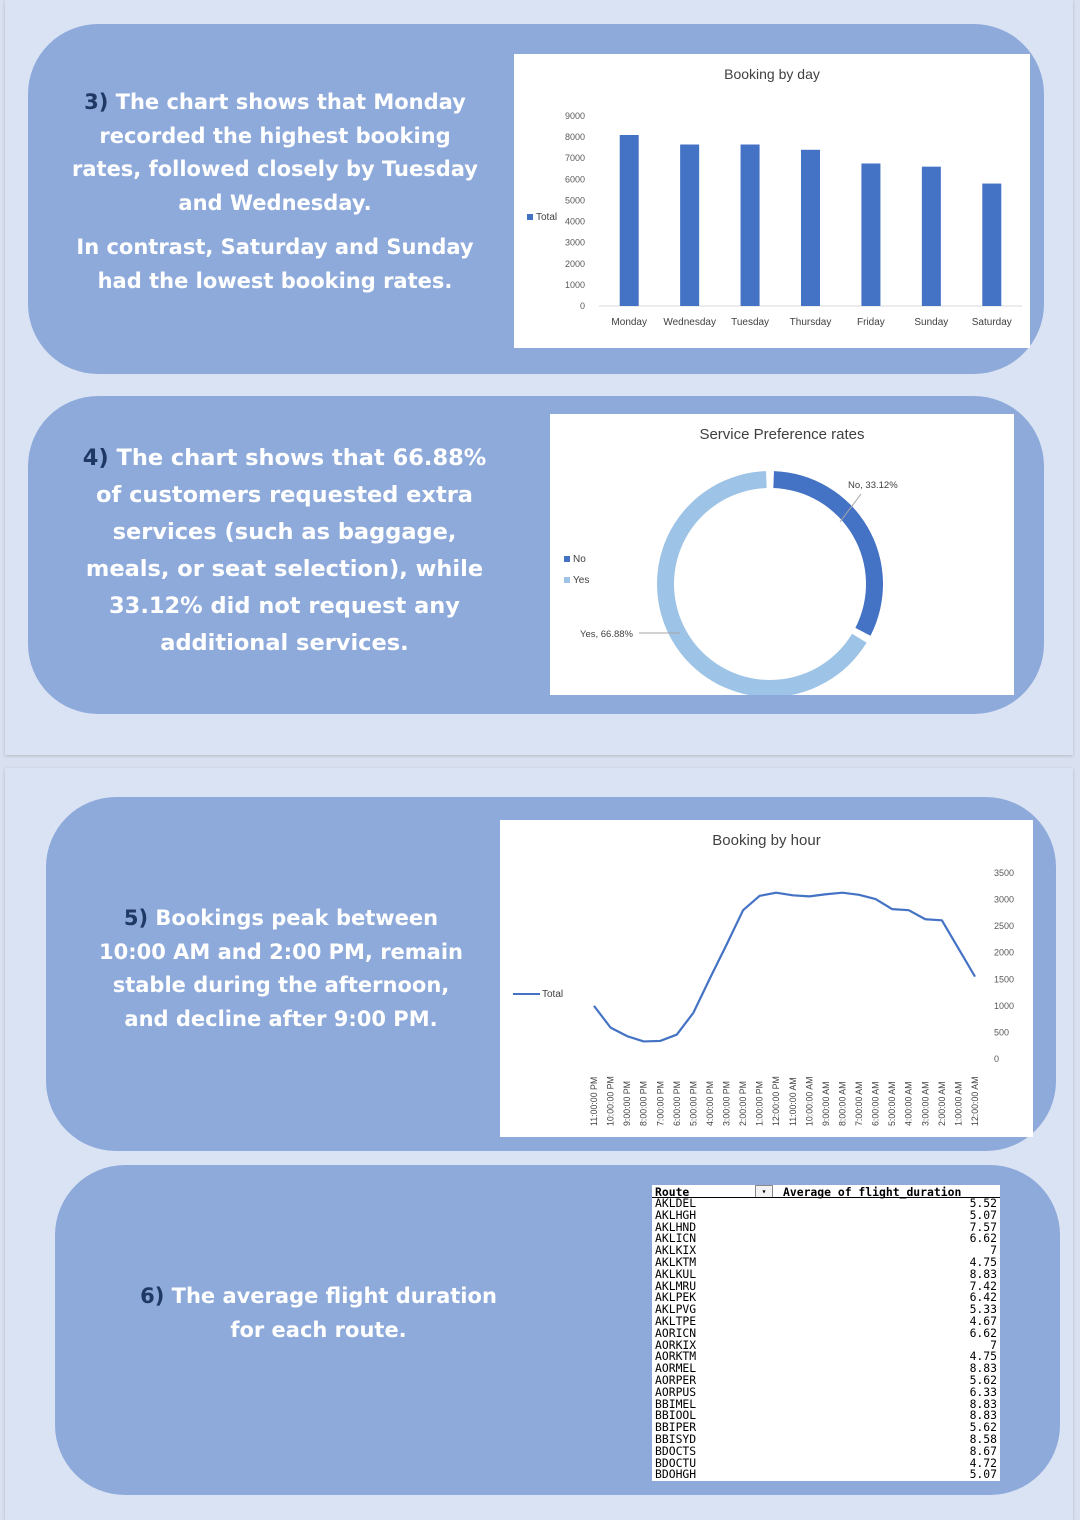 The image size is (1080, 1520). What do you see at coordinates (983, 1285) in the screenshot?
I see `cell-average-duration: 7.42` at bounding box center [983, 1285].